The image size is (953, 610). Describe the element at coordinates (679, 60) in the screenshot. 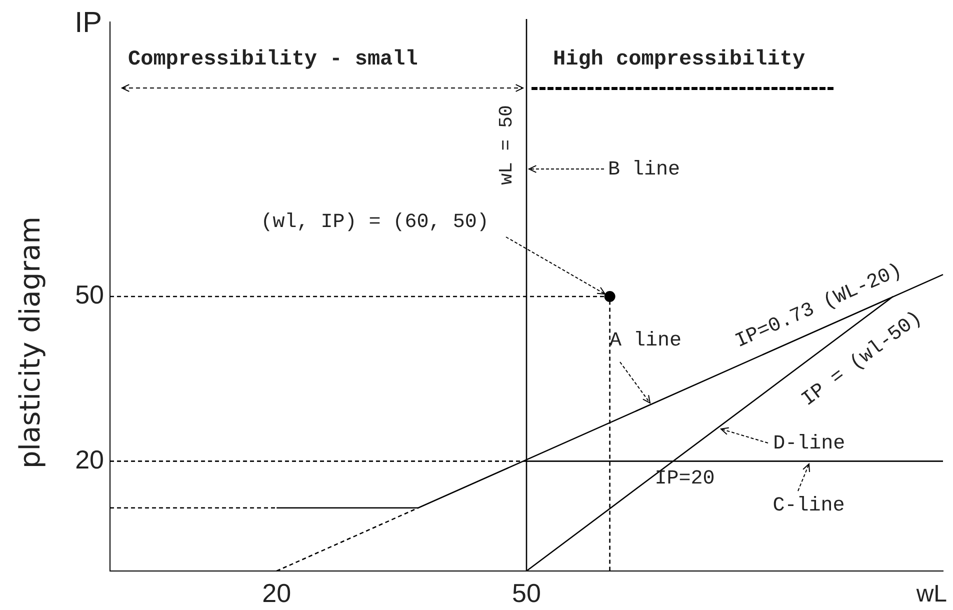

I see `annotation: High compressibility` at that location.